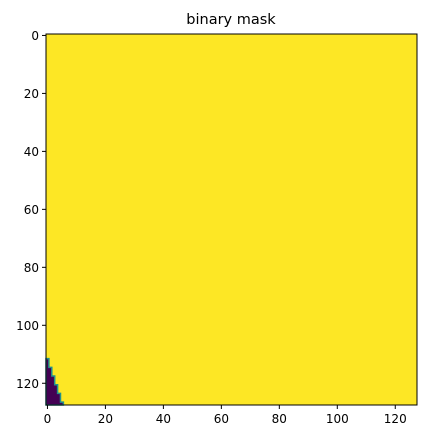 The height and width of the screenshot is (435, 425). What do you see at coordinates (27, 326) in the screenshot?
I see `y-tick-label: 100` at bounding box center [27, 326].